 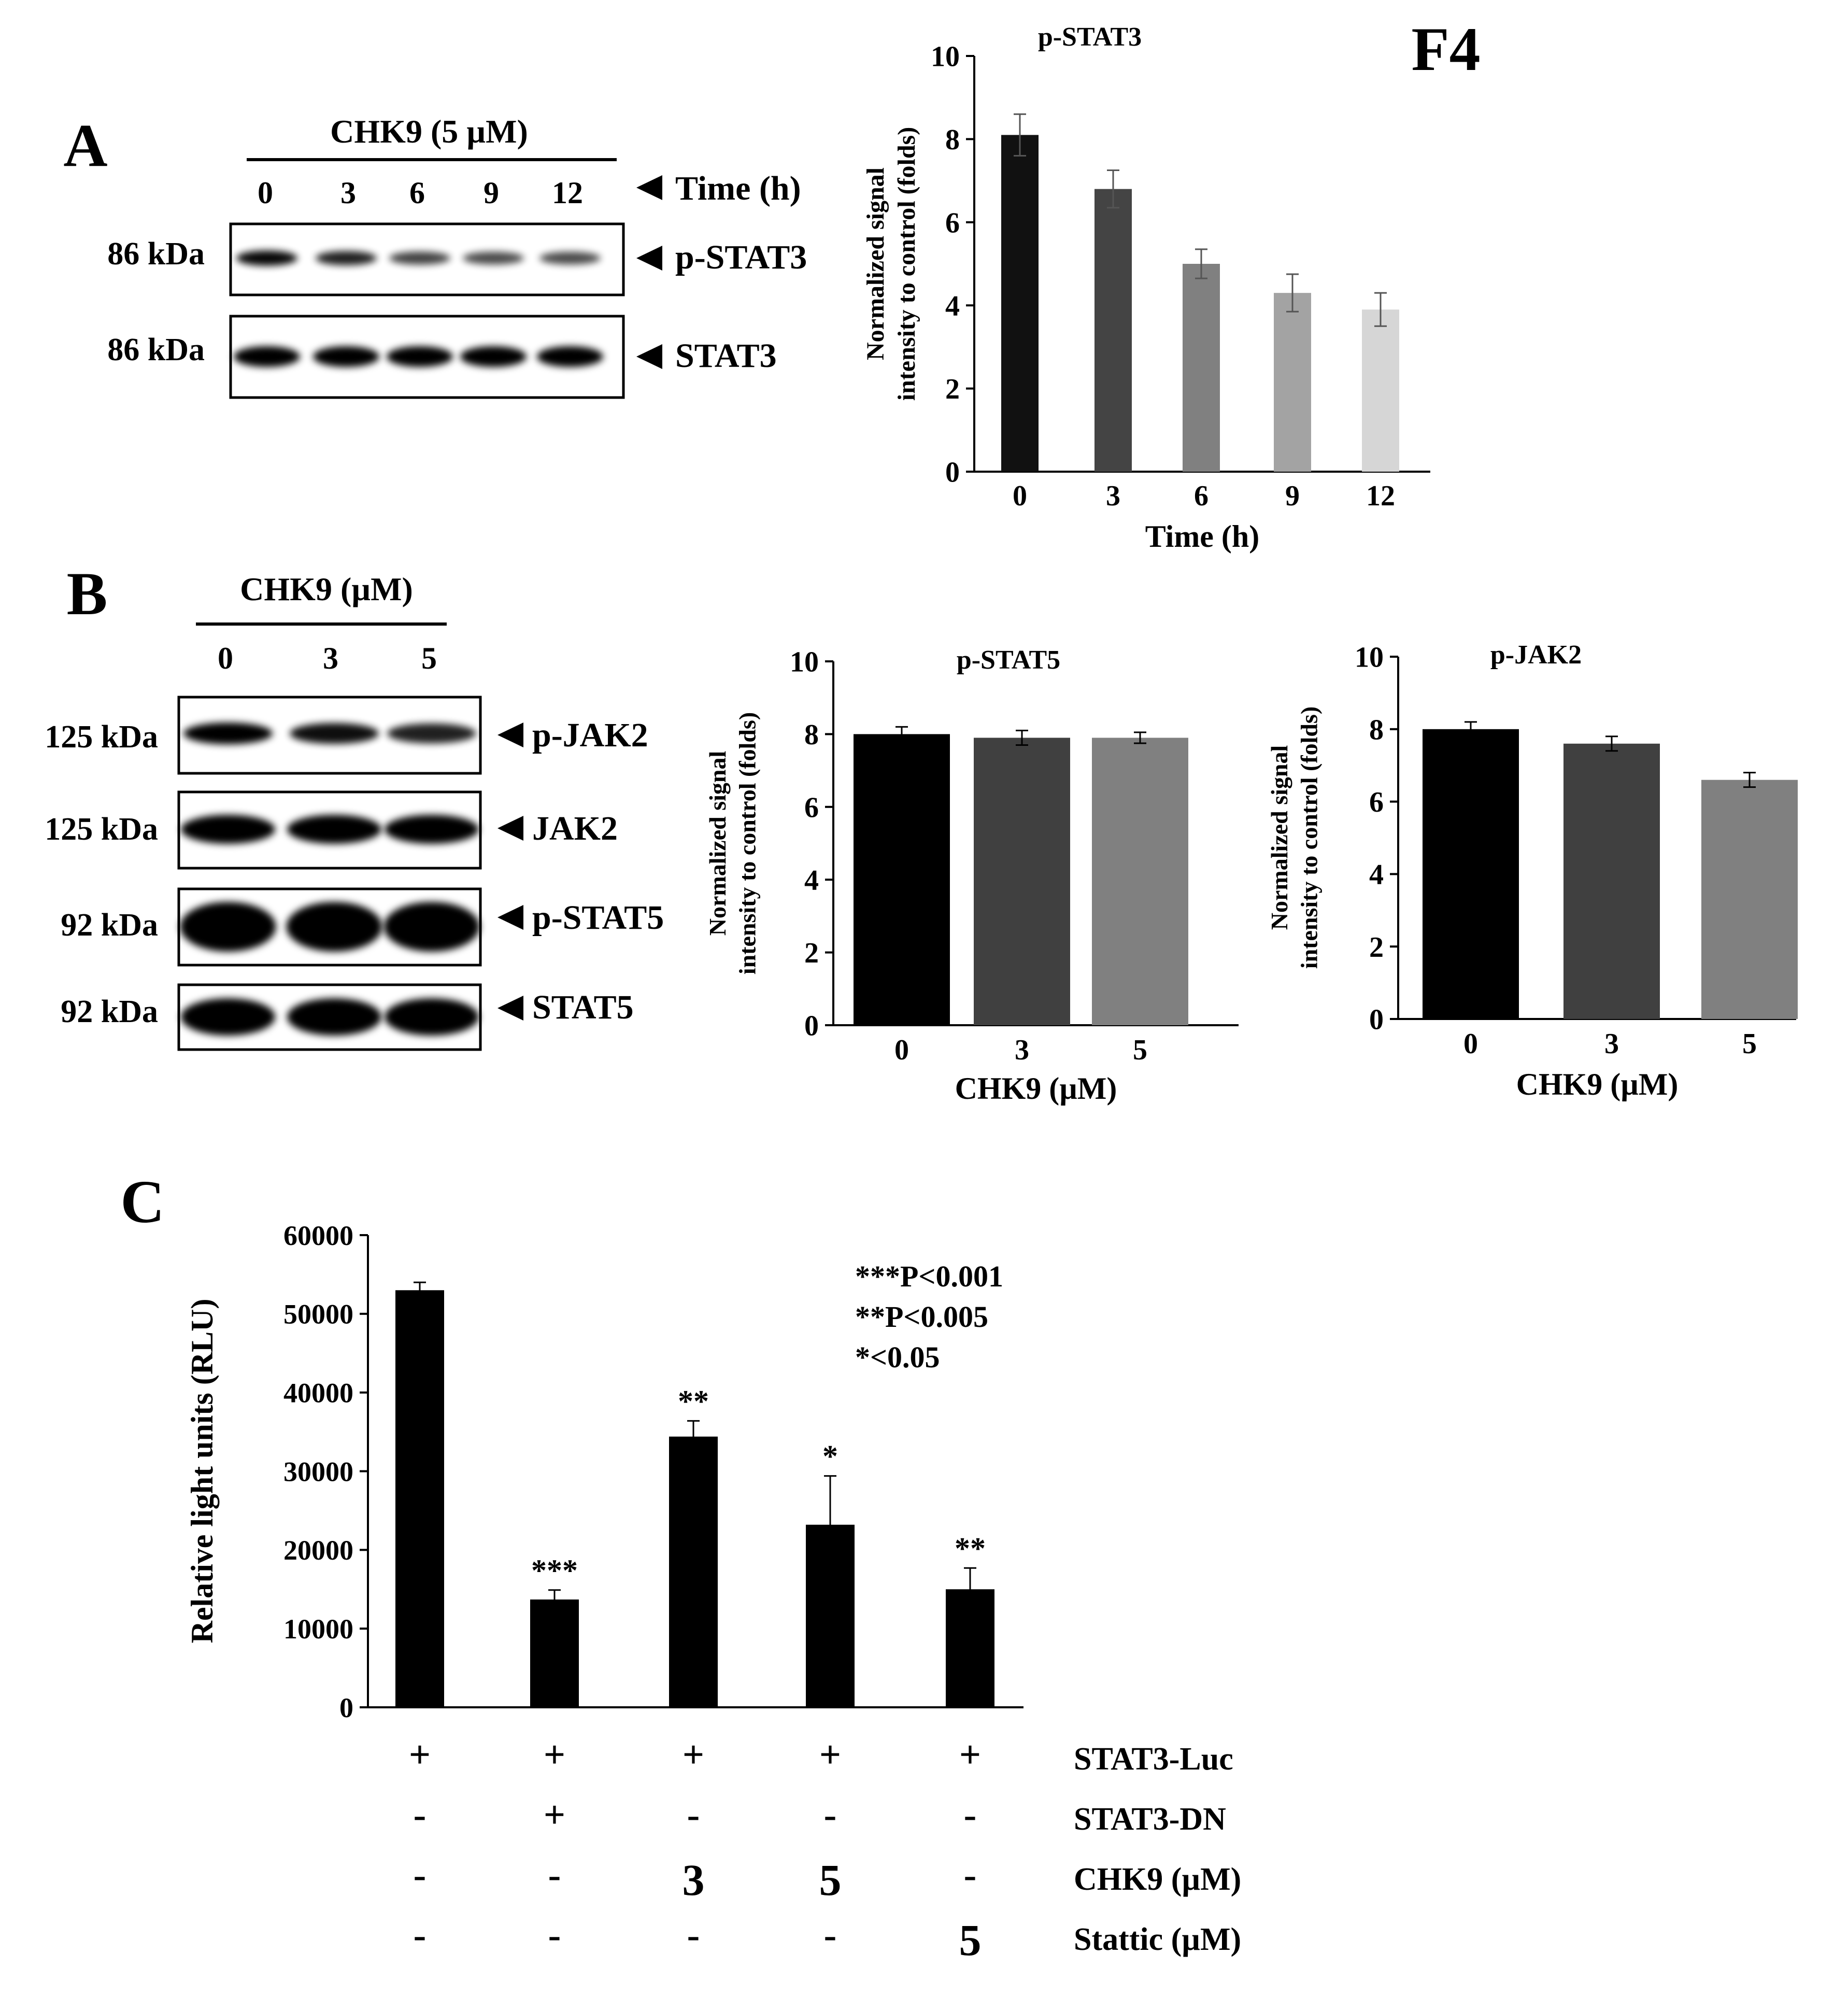 I want to click on y-tick-label: 50000, so click(x=318, y=1314).